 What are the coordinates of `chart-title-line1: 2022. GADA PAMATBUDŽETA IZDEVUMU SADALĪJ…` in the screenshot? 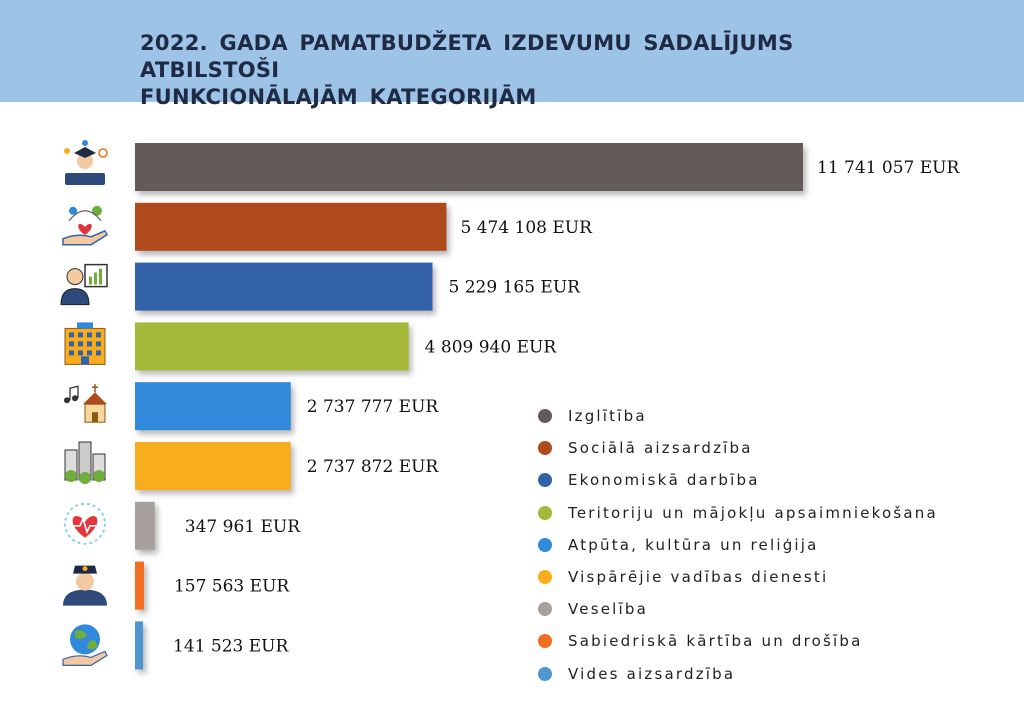 It's located at (467, 56).